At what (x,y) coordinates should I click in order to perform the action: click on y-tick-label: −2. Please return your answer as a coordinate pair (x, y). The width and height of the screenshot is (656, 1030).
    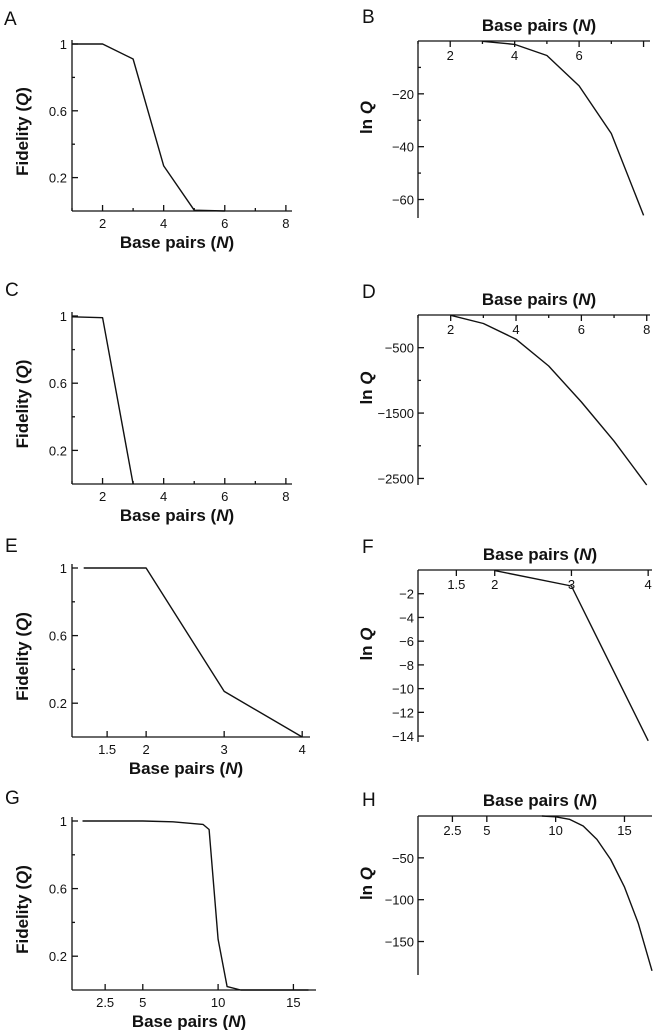
    Looking at the image, I should click on (406, 594).